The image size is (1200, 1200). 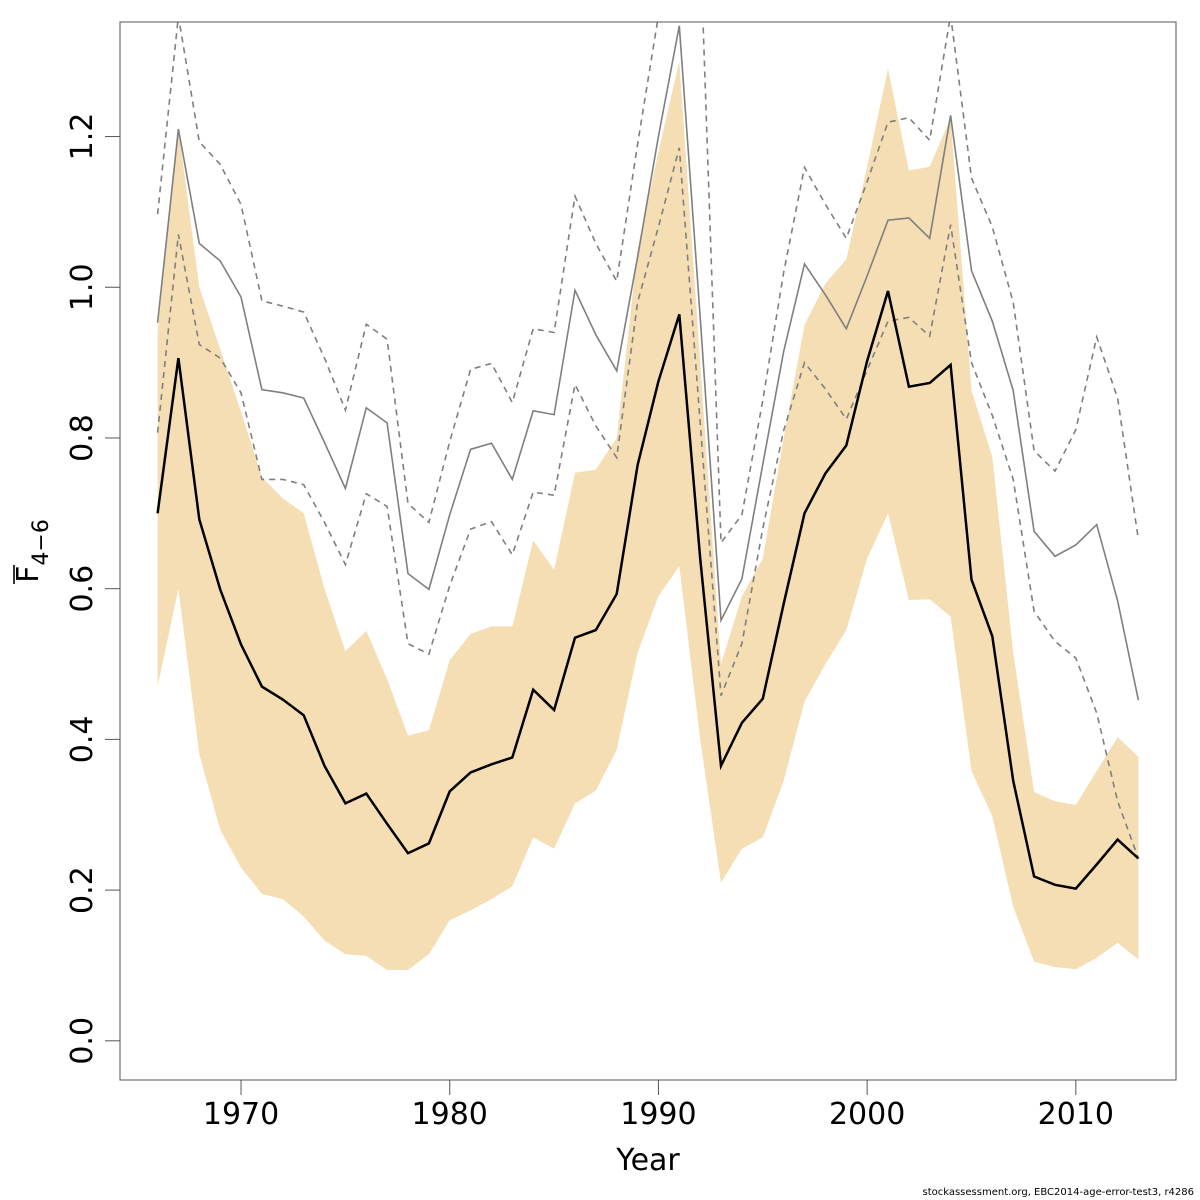 What do you see at coordinates (82, 438) in the screenshot?
I see `y-tick-label: 0.8` at bounding box center [82, 438].